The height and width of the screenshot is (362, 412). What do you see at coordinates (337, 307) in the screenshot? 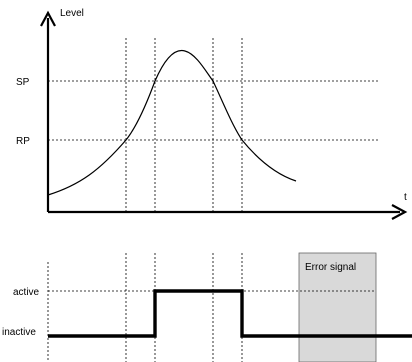
I see `error-signal-box` at bounding box center [337, 307].